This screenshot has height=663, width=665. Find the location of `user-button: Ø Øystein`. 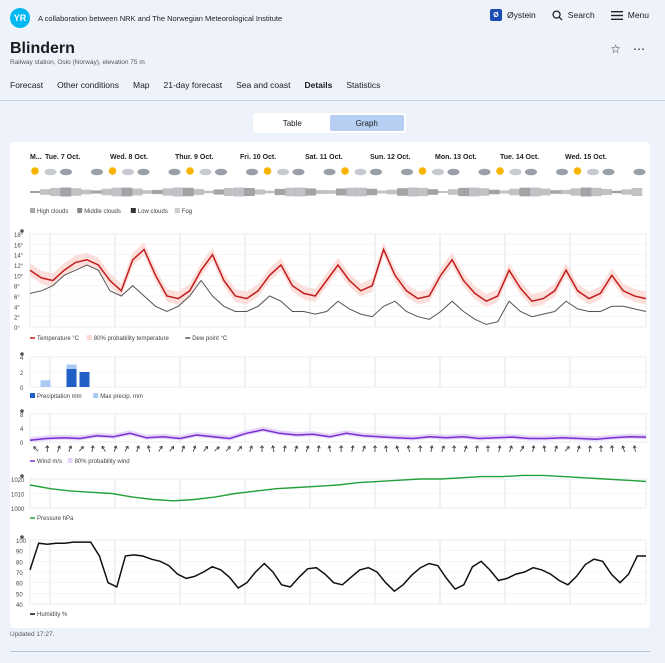

user-button: Ø Øystein is located at coordinates (512, 15).